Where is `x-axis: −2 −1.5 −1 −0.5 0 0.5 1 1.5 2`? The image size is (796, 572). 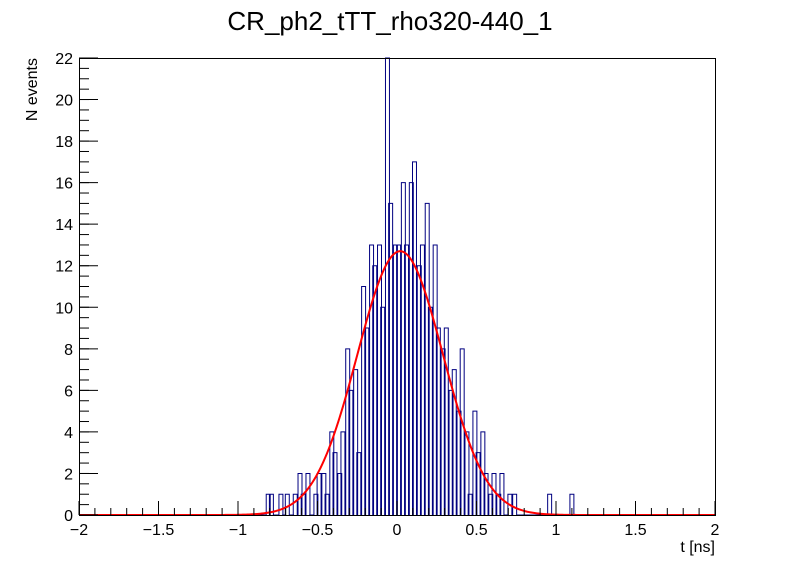
x-axis: −2 −1.5 −1 −0.5 0 0.5 1 1.5 2 is located at coordinates (395, 520).